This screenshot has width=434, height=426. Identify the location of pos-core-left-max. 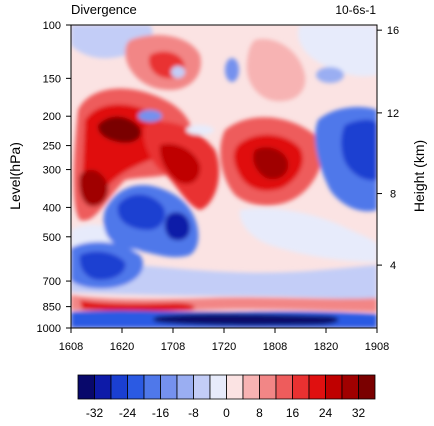
(119, 129).